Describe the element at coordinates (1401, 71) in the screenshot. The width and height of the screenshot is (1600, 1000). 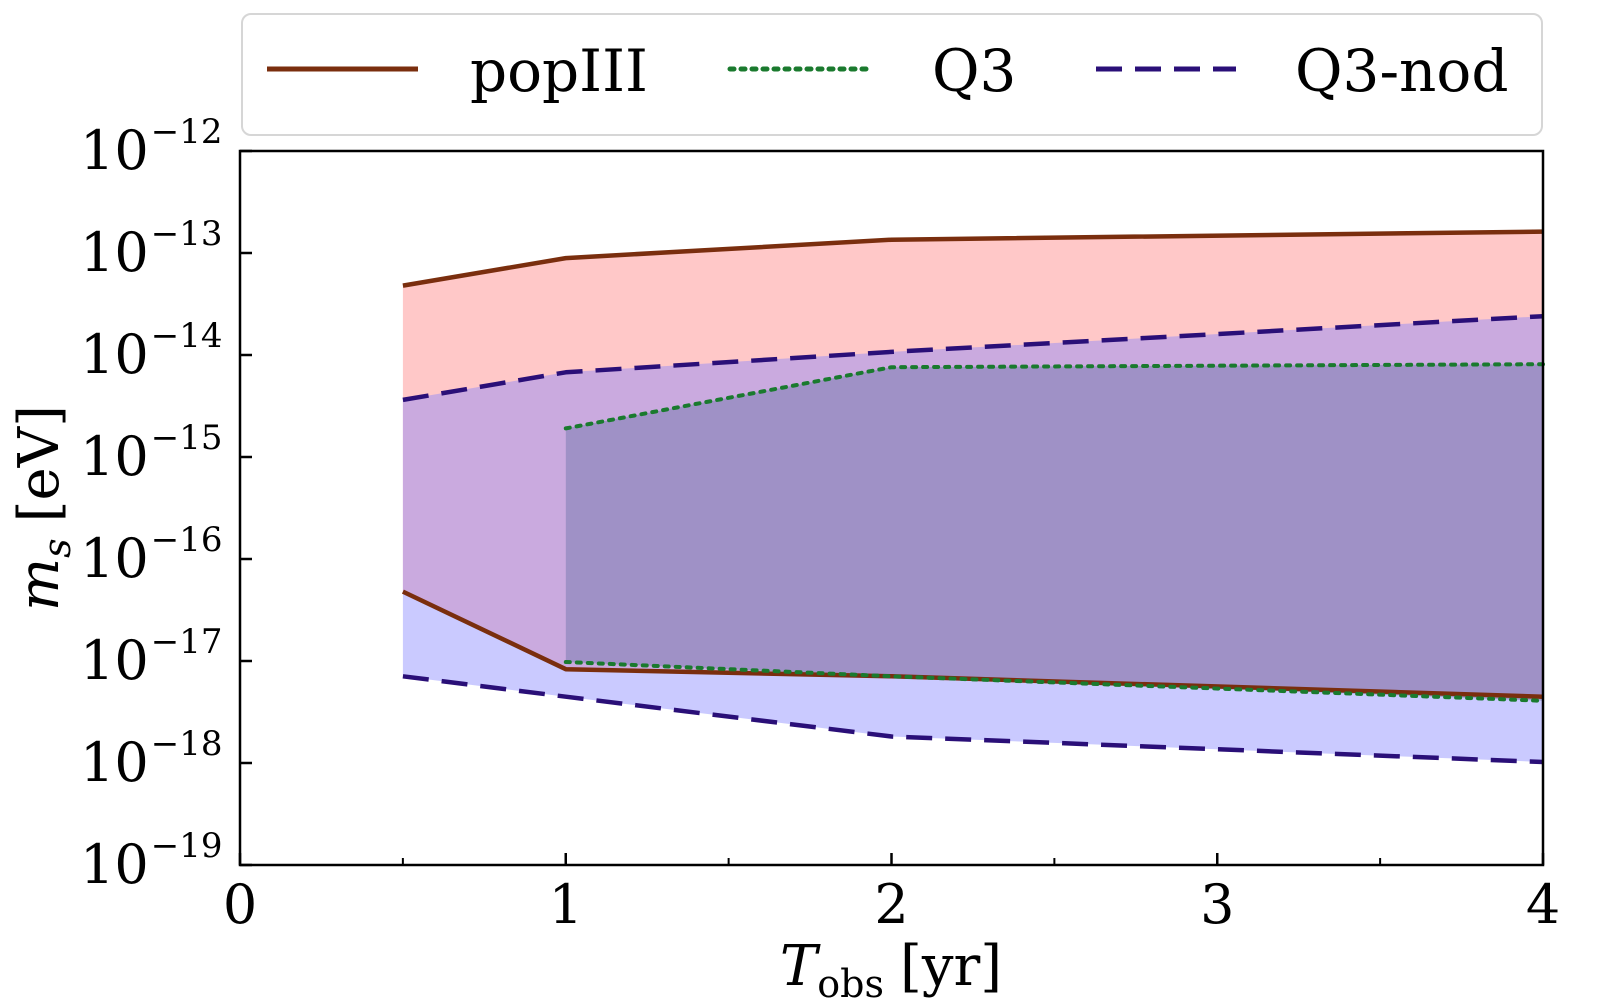
I see `legend-label-Q3-nod: Q3-nod` at that location.